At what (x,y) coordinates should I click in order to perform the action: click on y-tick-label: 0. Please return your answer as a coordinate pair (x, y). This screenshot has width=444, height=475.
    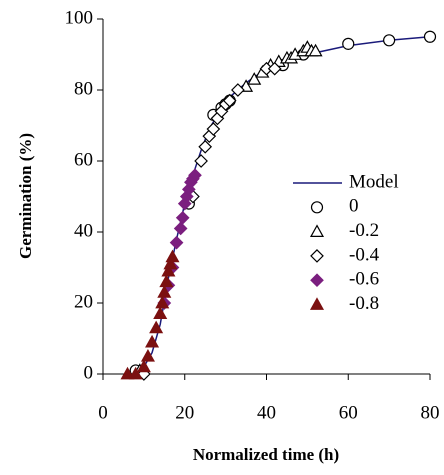
    Looking at the image, I should click on (89, 372).